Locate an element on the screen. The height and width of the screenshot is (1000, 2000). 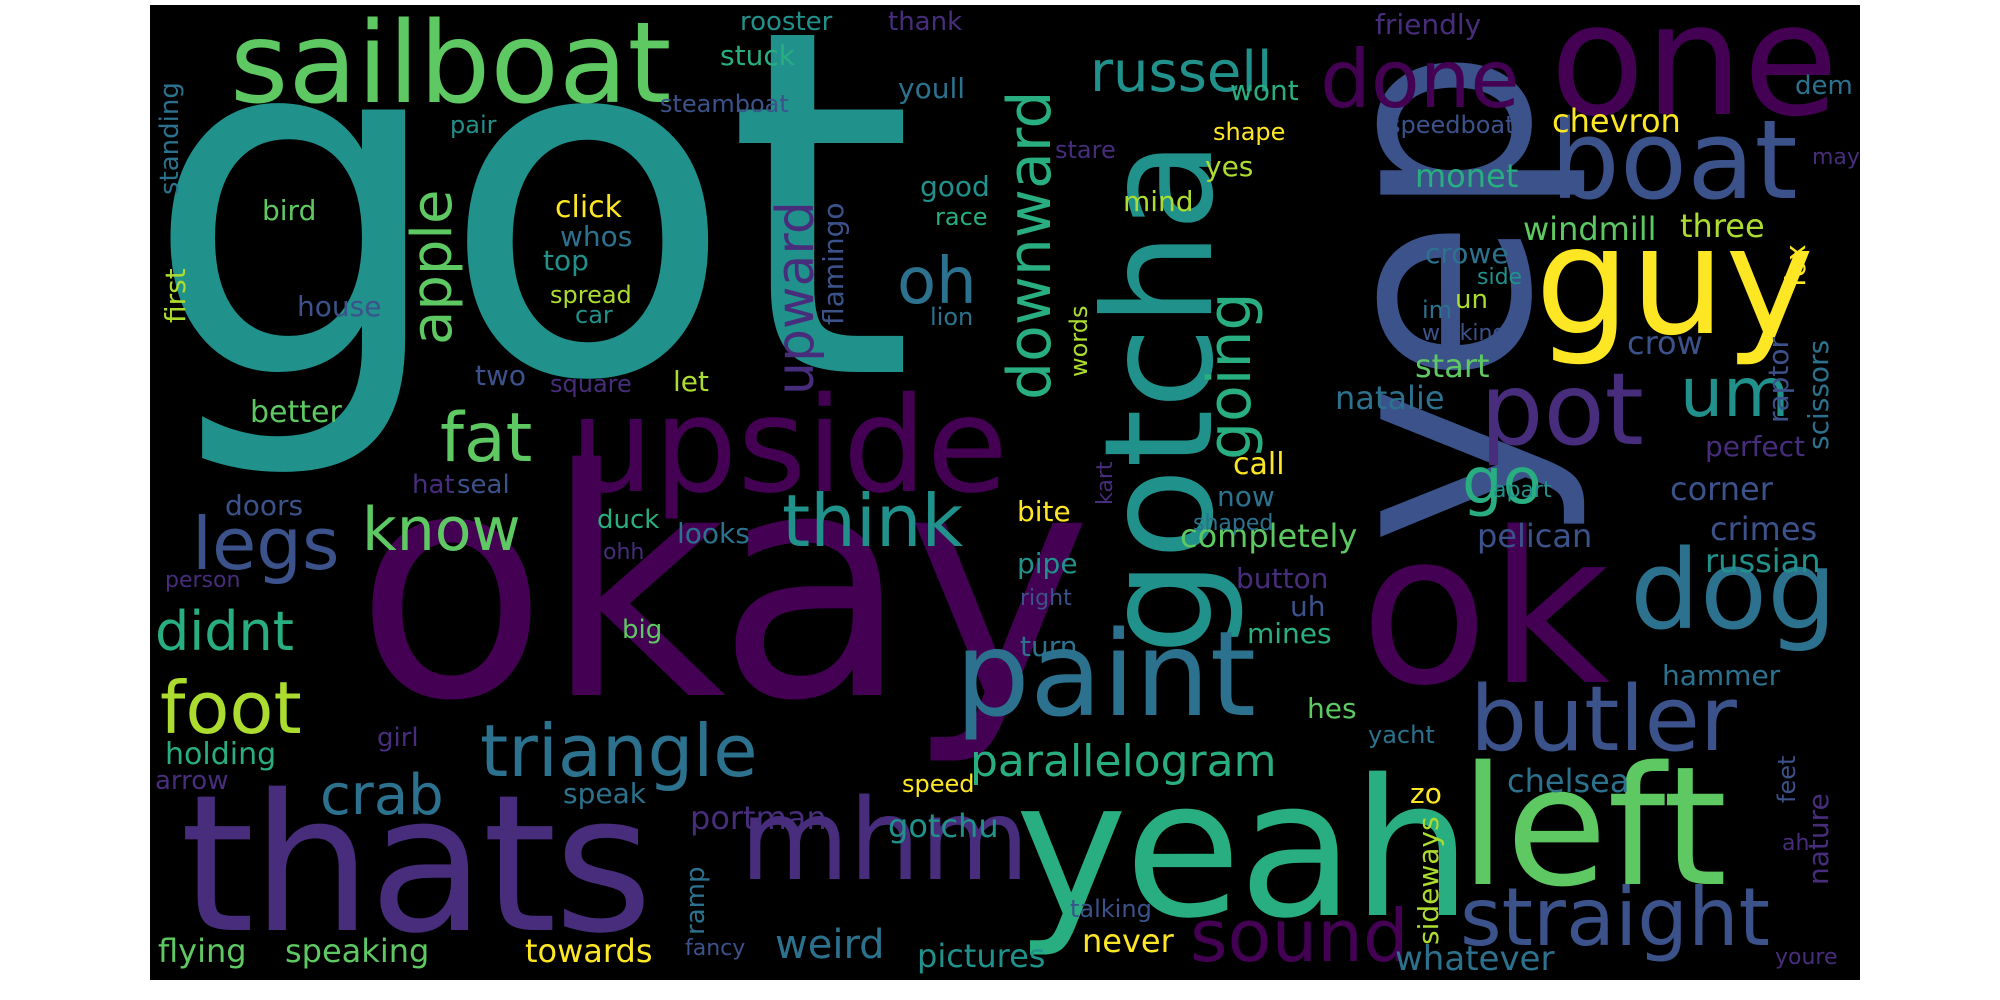
word-crow: crow is located at coordinates (1665, 343).